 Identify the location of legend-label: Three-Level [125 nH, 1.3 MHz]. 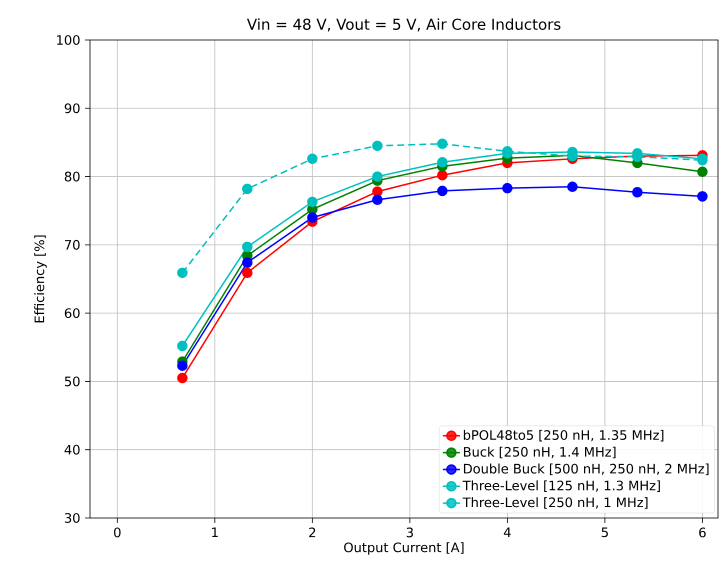
(561, 486).